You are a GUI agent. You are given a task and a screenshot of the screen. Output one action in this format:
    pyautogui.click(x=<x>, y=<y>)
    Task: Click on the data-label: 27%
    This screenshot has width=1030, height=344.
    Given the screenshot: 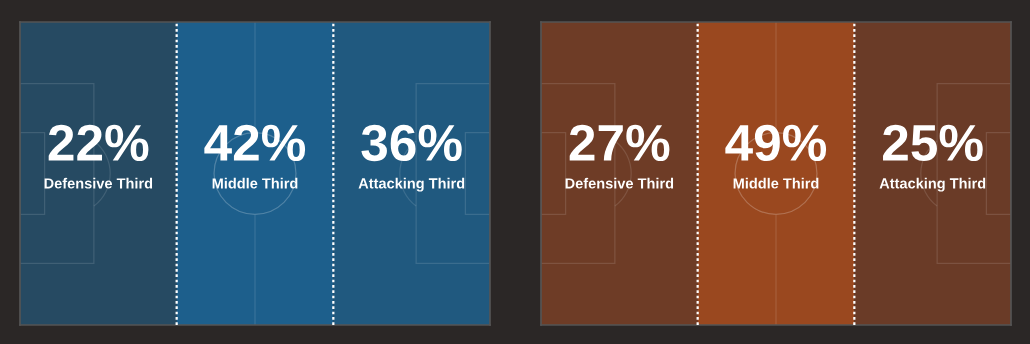 What is the action you would take?
    pyautogui.click(x=619, y=143)
    